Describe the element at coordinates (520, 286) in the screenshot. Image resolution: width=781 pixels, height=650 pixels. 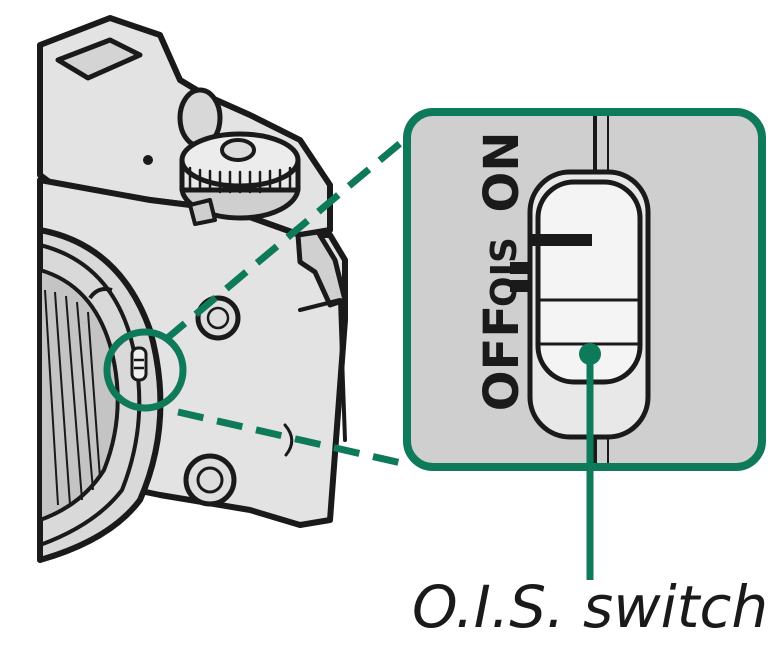
I see `ois-marker-bottom` at that location.